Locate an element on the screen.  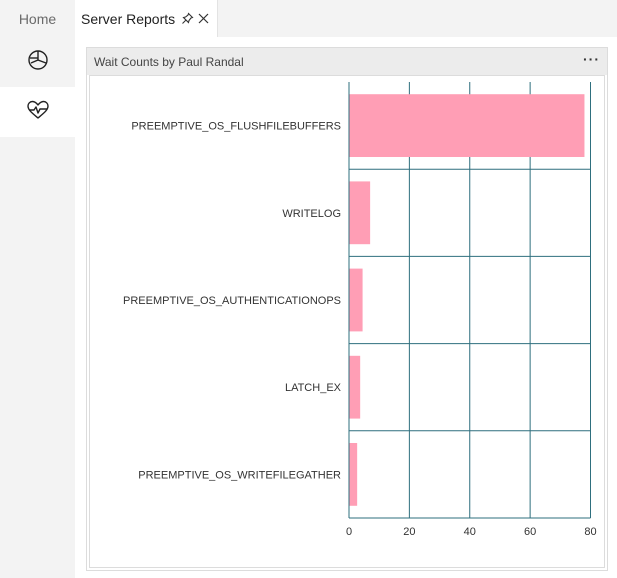
tab-server-reports: Server Reports is located at coordinates (146, 18).